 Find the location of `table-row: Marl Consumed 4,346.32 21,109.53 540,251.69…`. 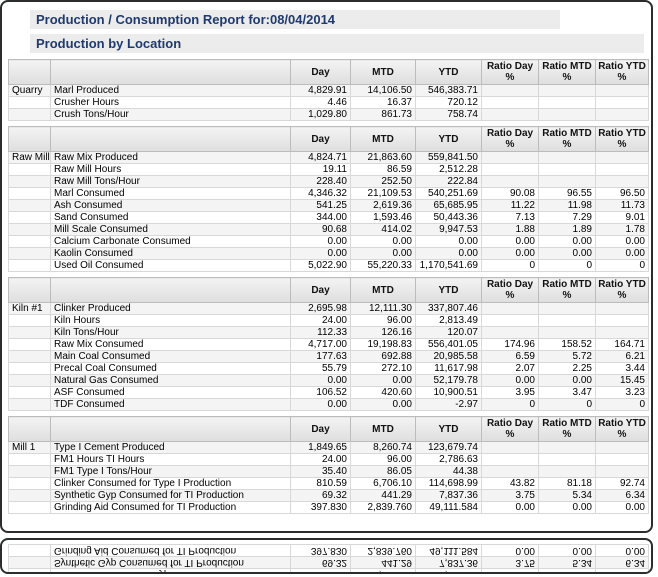

table-row: Marl Consumed 4,346.32 21,109.53 540,251.69… is located at coordinates (328, 193).